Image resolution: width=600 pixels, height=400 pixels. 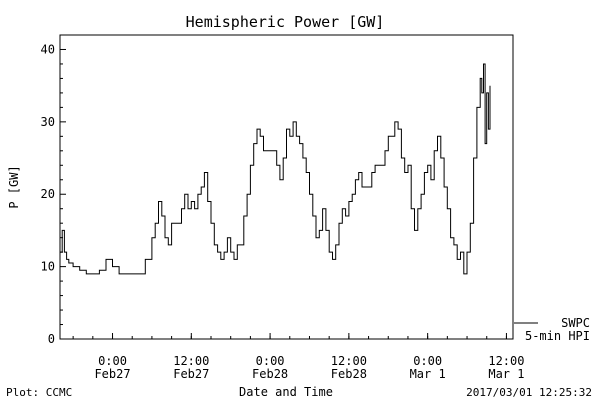 What do you see at coordinates (48, 267) in the screenshot?
I see `y-tick-label: 10` at bounding box center [48, 267].